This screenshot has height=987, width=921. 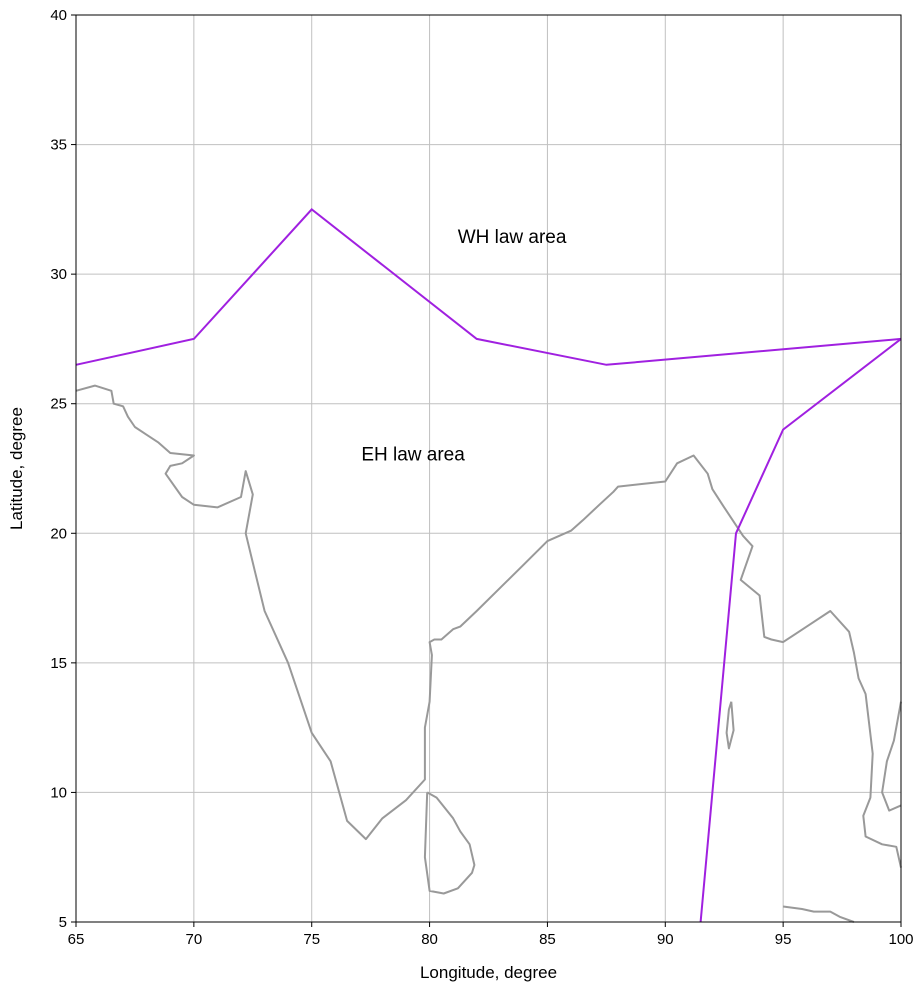 What do you see at coordinates (58, 792) in the screenshot?
I see `y-tick-label: 10` at bounding box center [58, 792].